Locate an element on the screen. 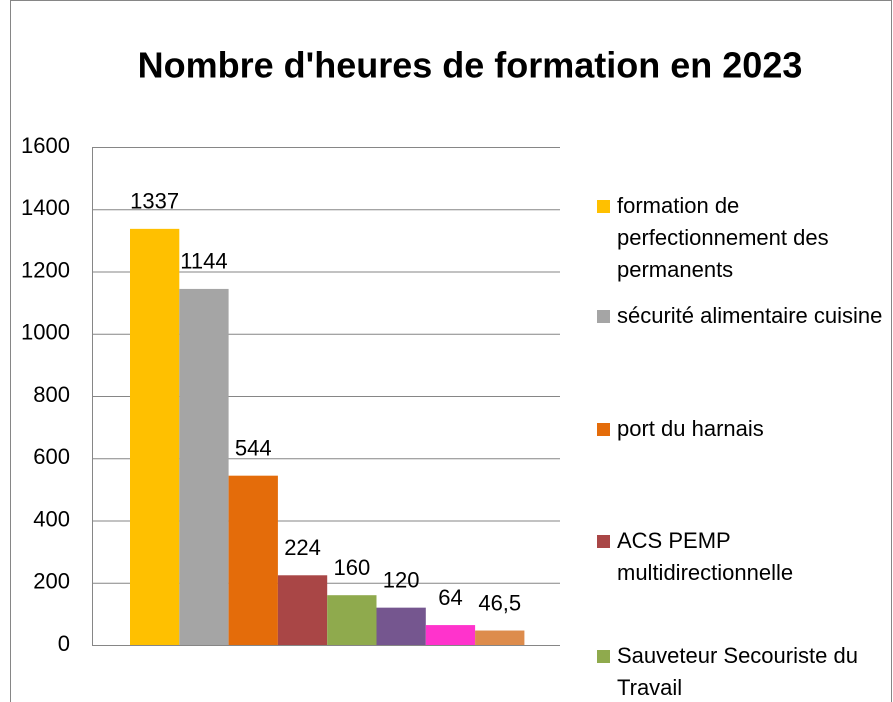 This screenshot has width=893, height=702. legend-label: Sauveteur Secouriste du Travail is located at coordinates (737, 671).